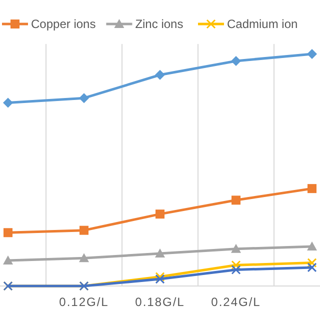 Image resolution: width=320 pixels, height=320 pixels. What do you see at coordinates (159, 24) in the screenshot?
I see `legend-label: Zinc ions` at bounding box center [159, 24].